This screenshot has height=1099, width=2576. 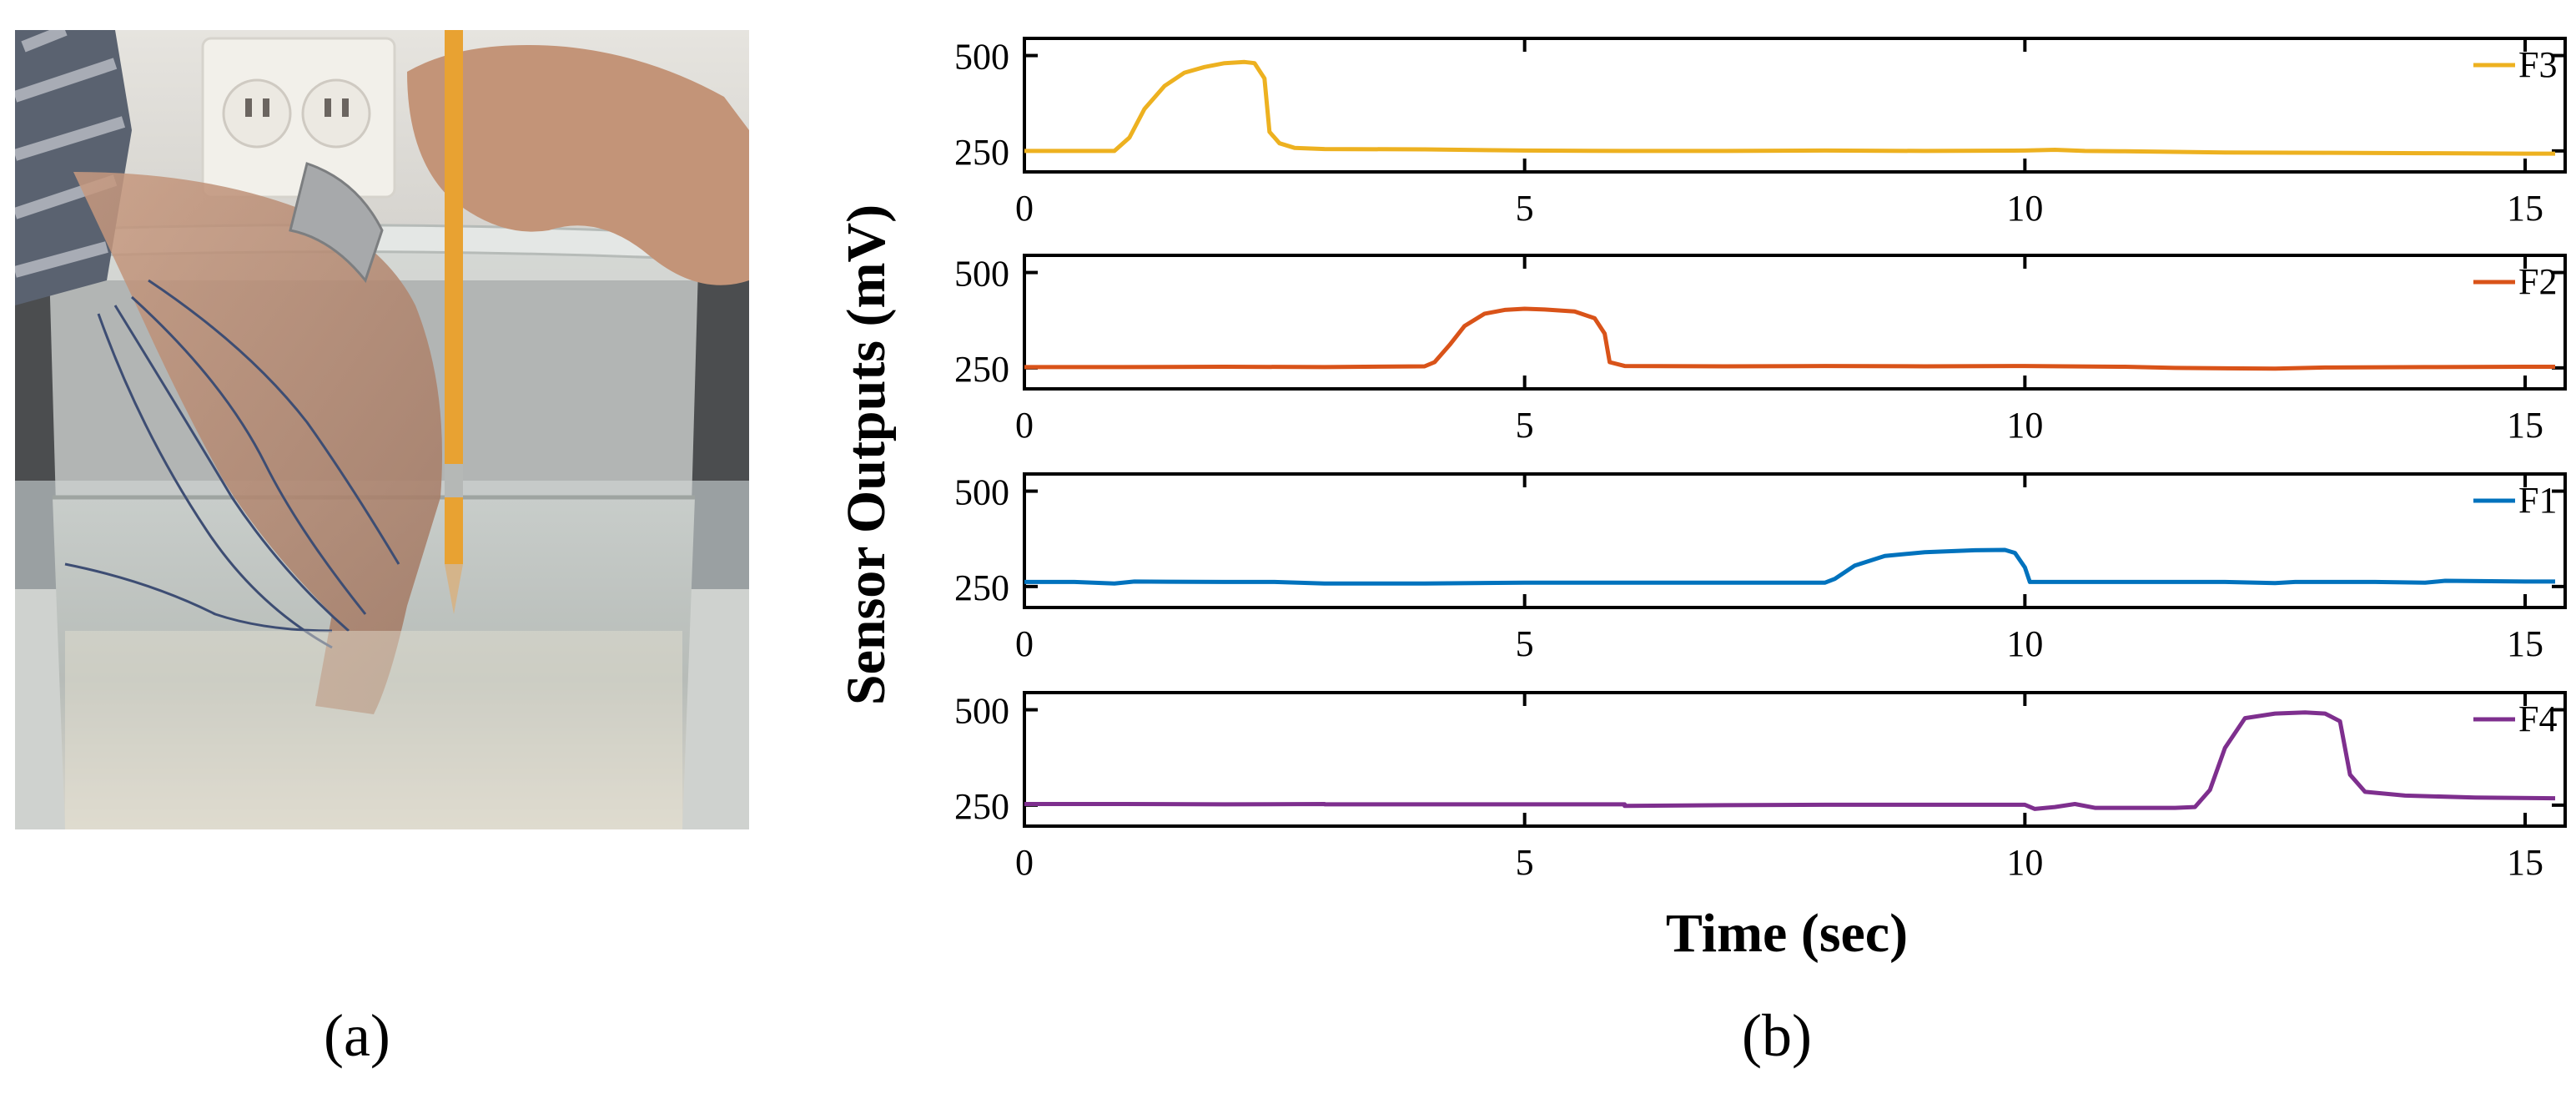 What do you see at coordinates (2537, 501) in the screenshot?
I see `legend-label: F1` at bounding box center [2537, 501].